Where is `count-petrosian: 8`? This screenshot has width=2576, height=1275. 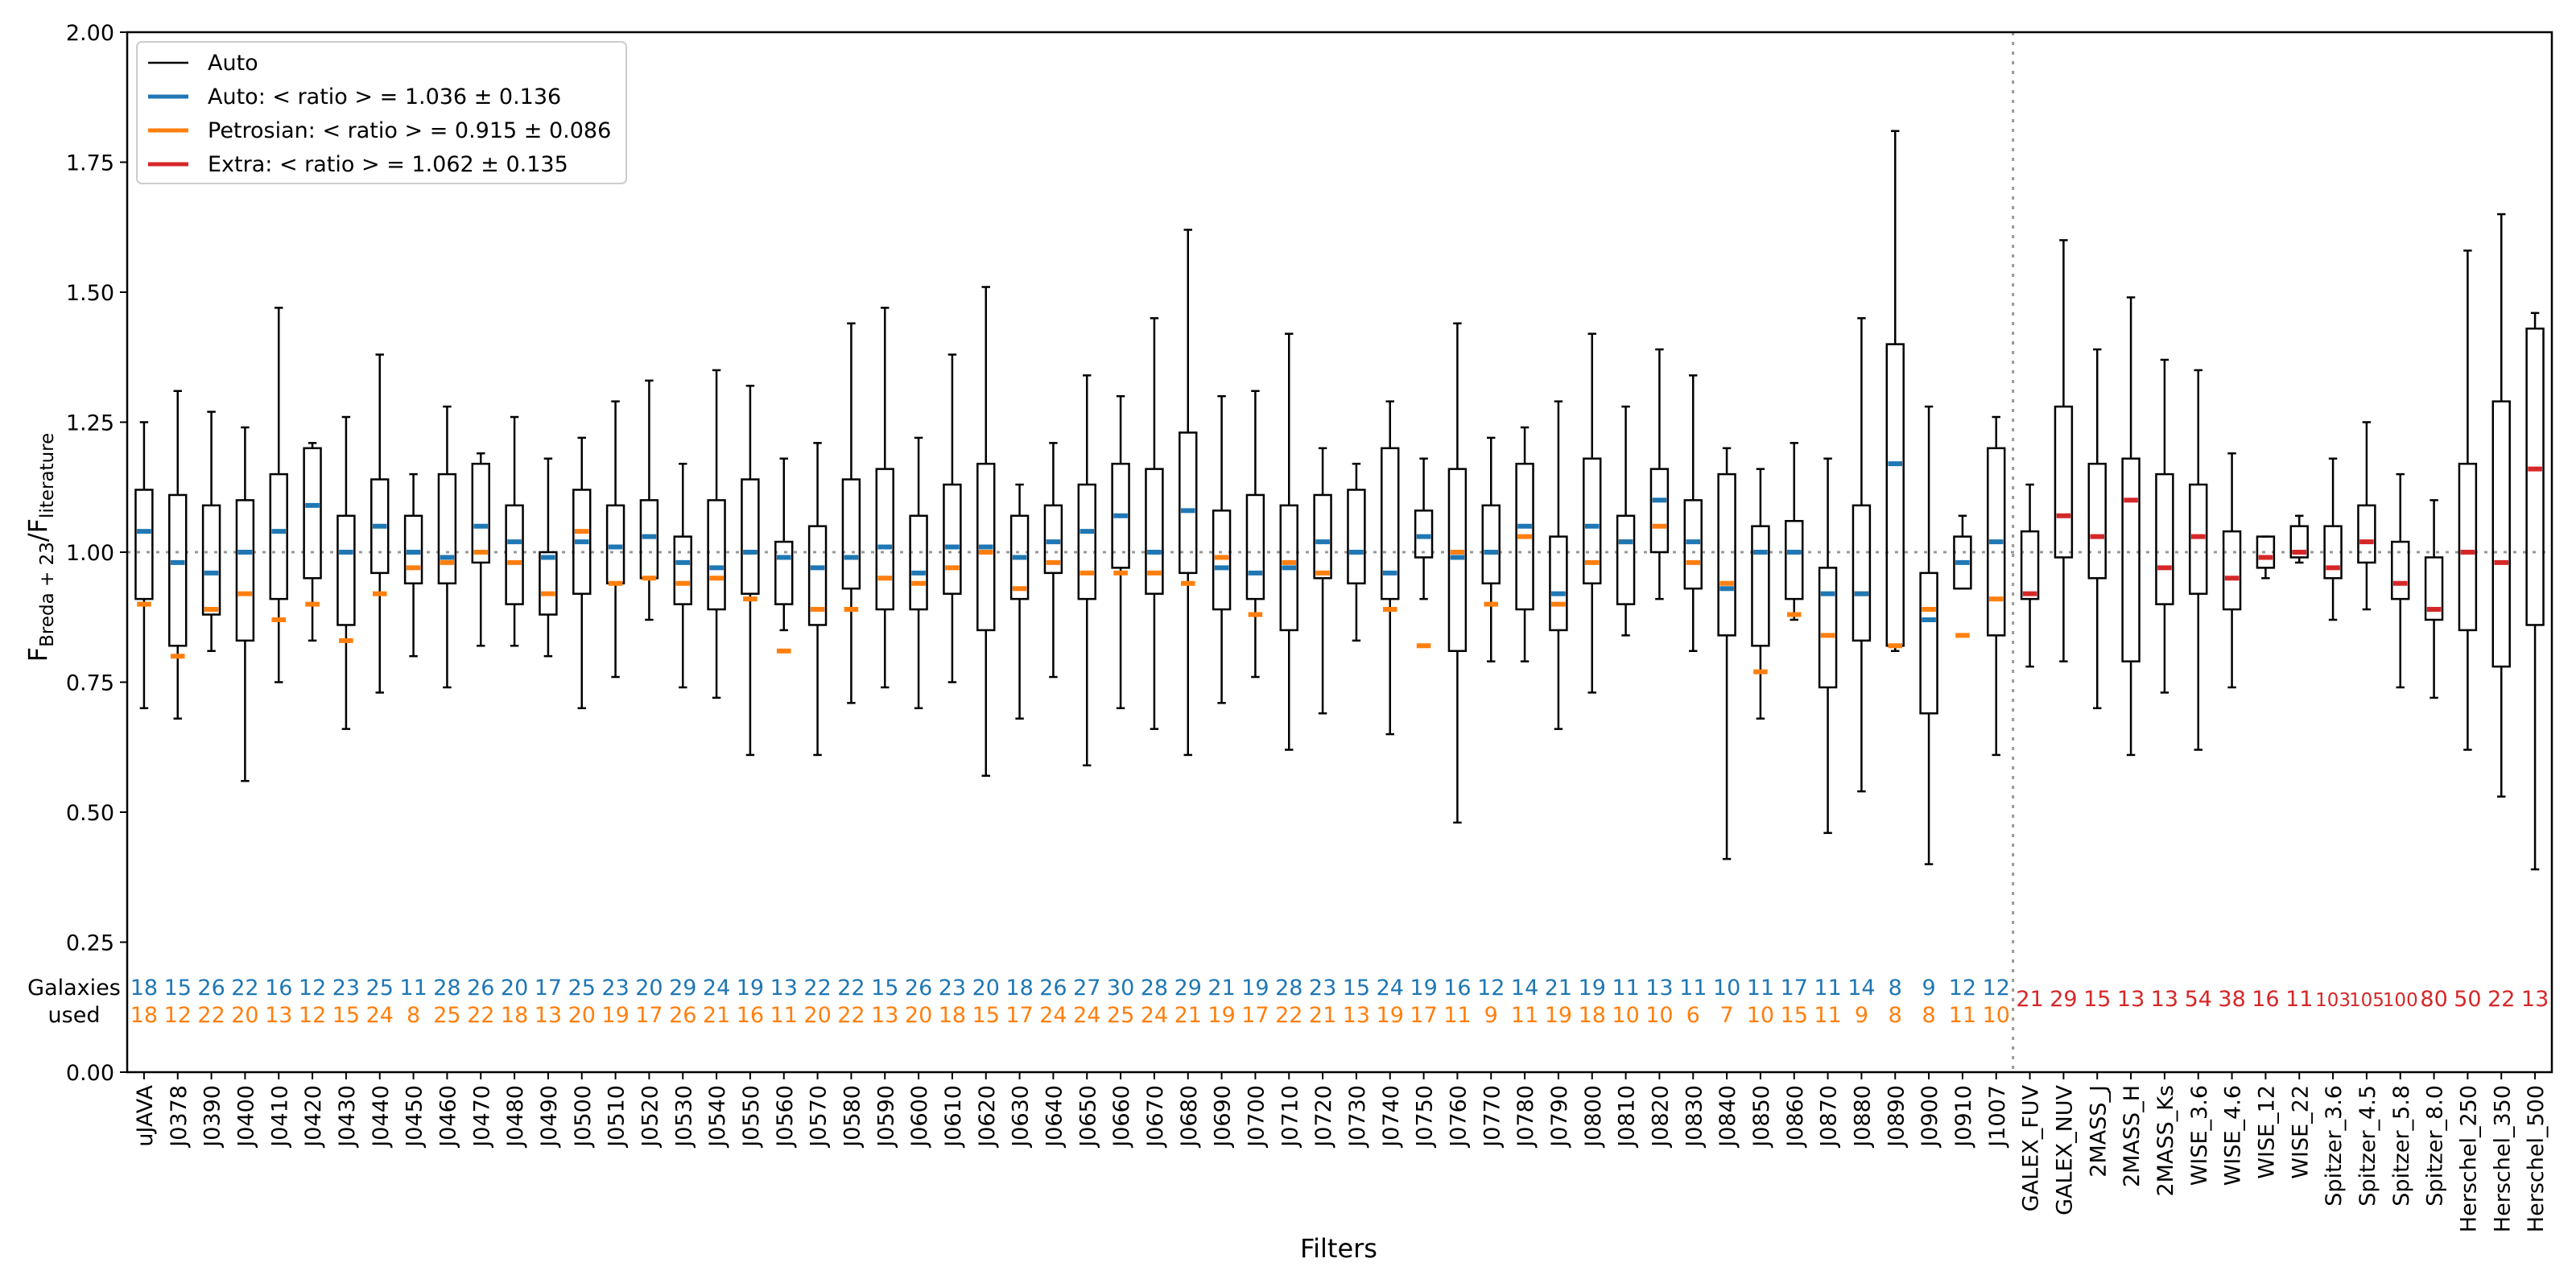 count-petrosian: 8 is located at coordinates (1895, 1016).